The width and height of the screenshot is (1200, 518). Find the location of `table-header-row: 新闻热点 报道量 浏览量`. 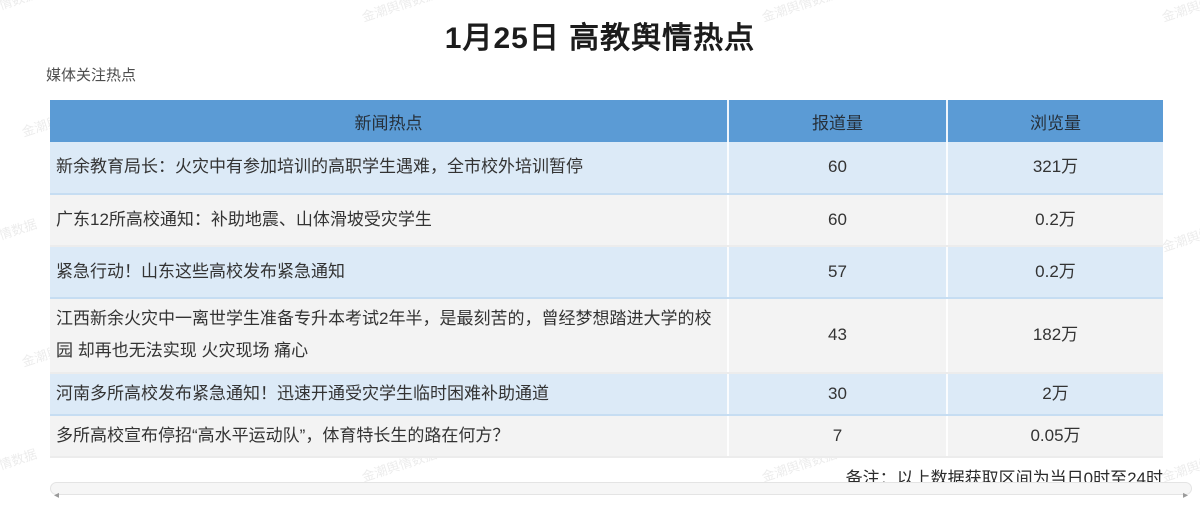

table-header-row: 新闻热点 报道量 浏览量 is located at coordinates (606, 121).